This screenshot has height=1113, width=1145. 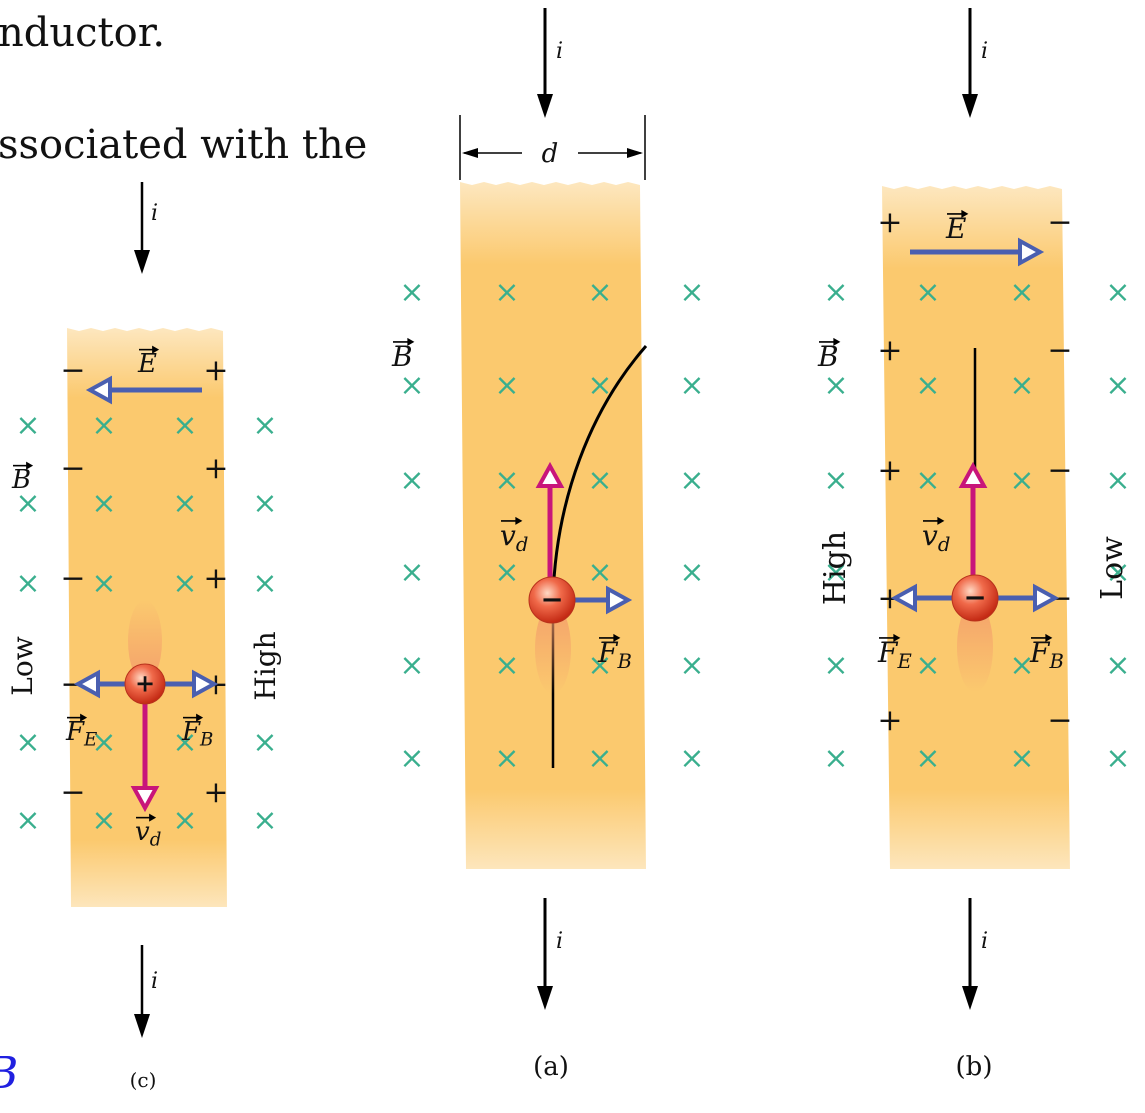 I want to click on panel-c-current-arrow-top, so click(x=142, y=228).